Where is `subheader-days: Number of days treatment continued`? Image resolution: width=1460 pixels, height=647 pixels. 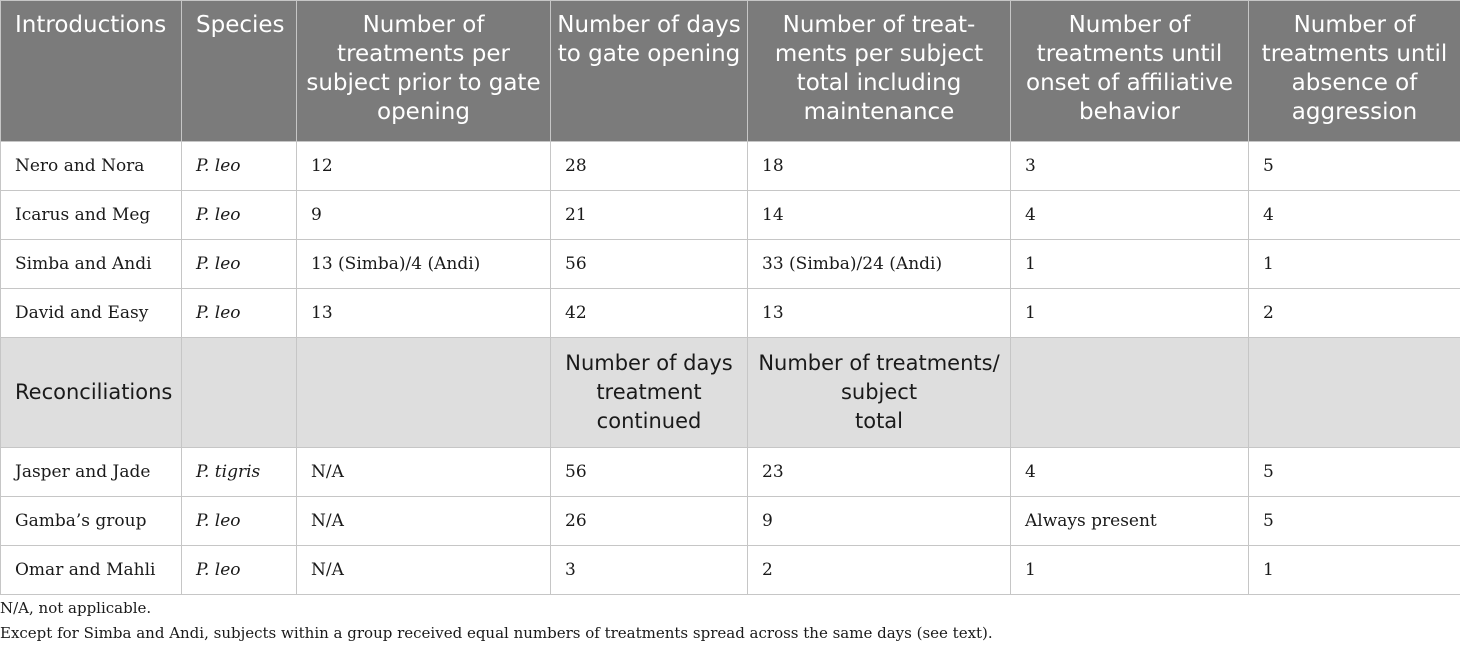
subheader-days: Number of days treatment continued is located at coordinates (649, 392).